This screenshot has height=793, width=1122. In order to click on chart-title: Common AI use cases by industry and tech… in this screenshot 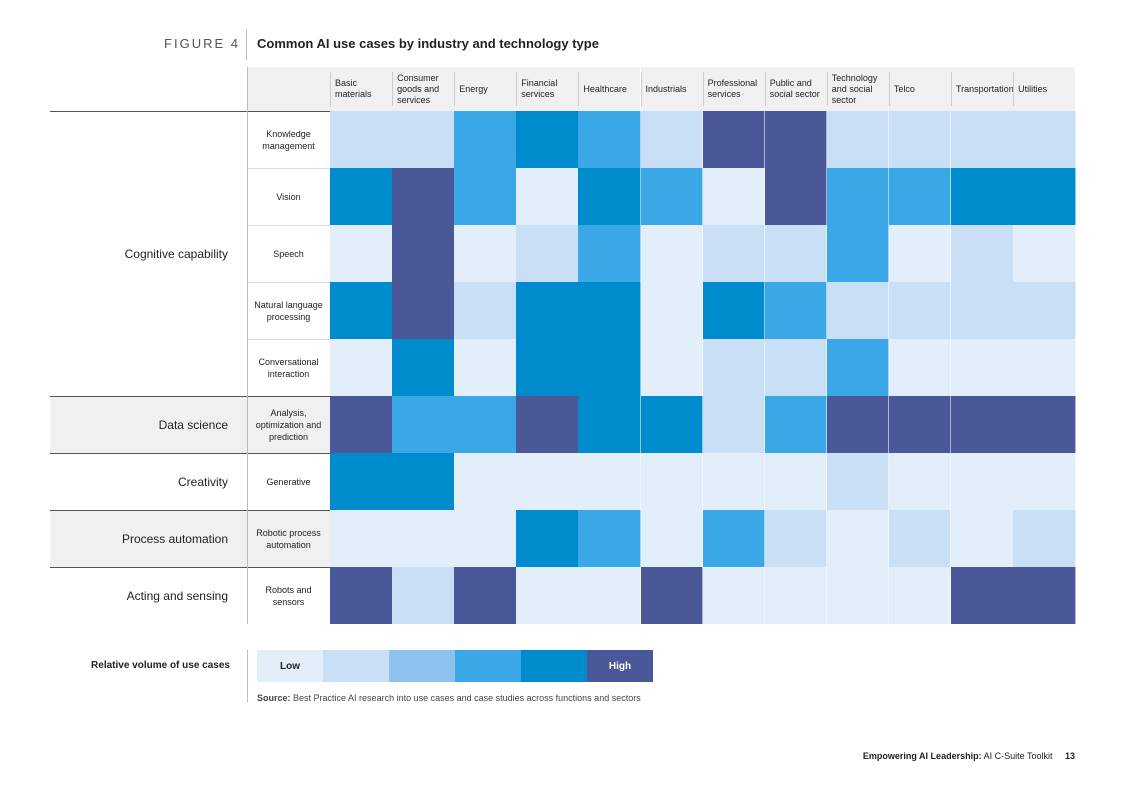, I will do `click(428, 43)`.